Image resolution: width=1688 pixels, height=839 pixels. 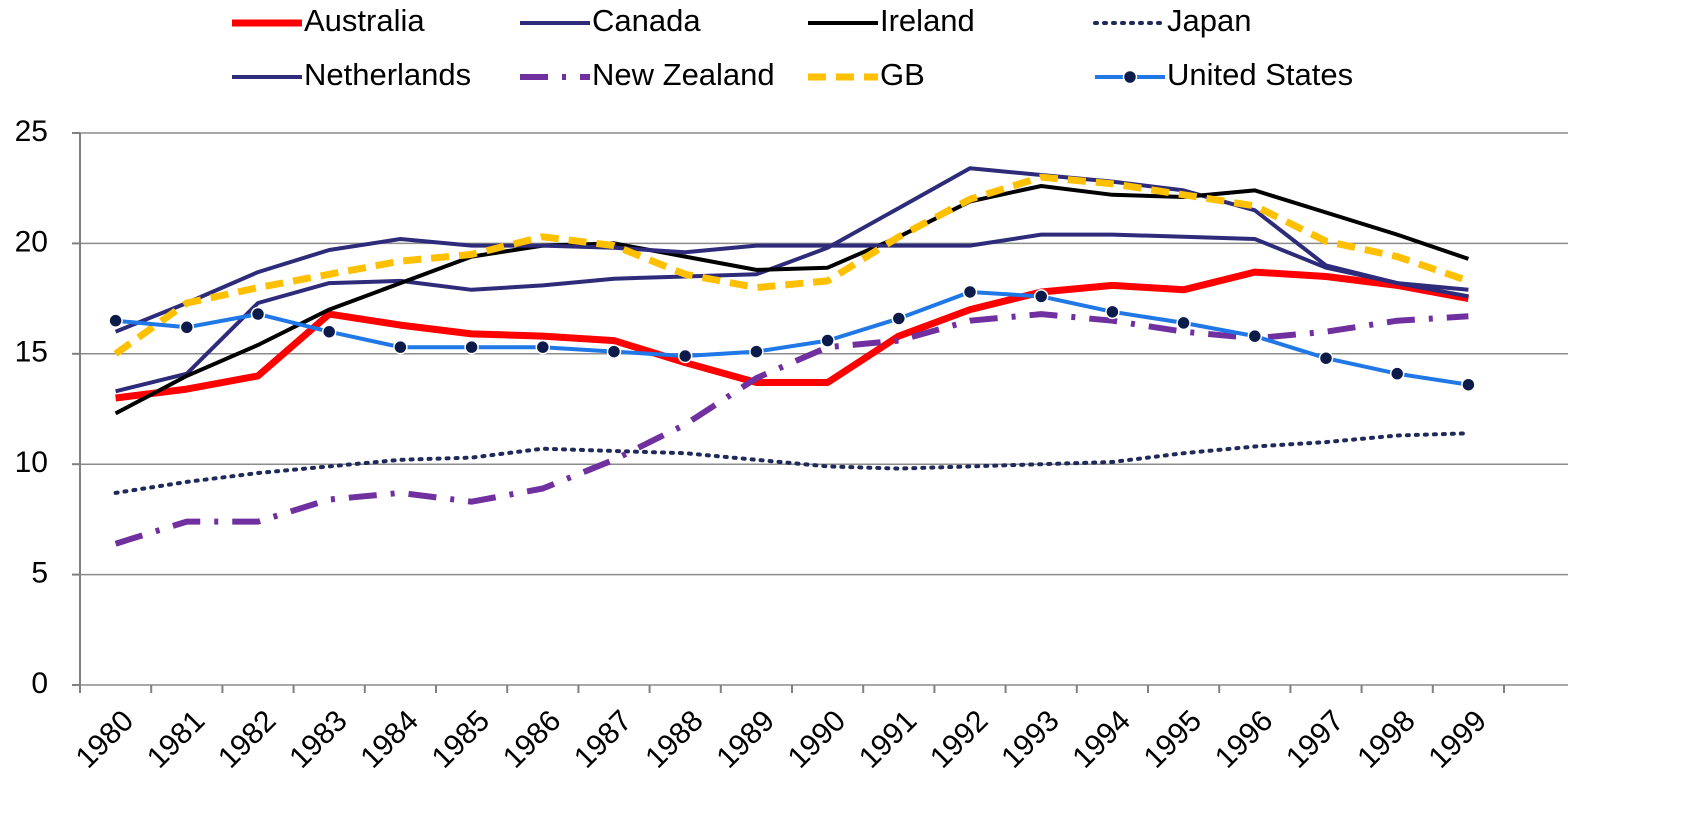 What do you see at coordinates (318, 739) in the screenshot?
I see `x-tick-label: 1983` at bounding box center [318, 739].